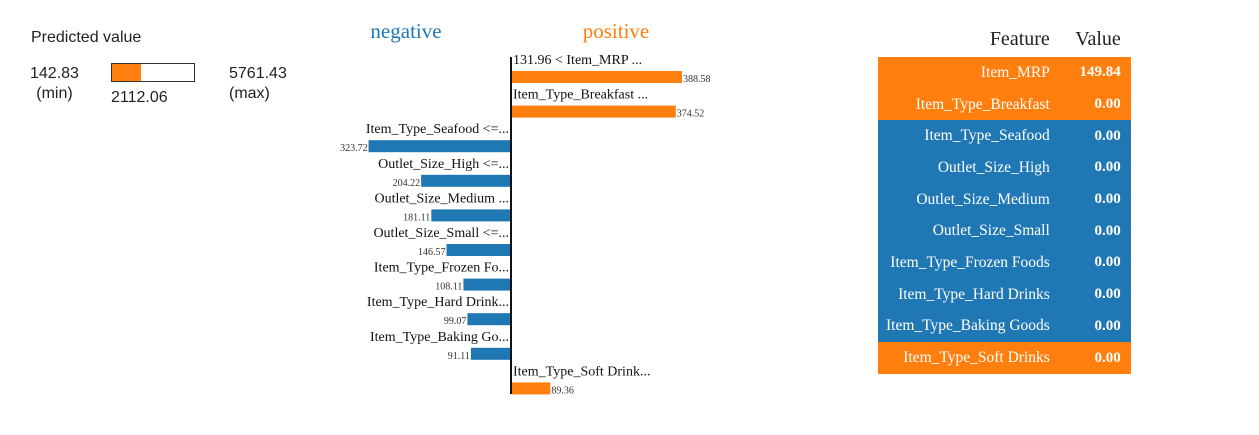  What do you see at coordinates (459, 356) in the screenshot?
I see `bar-value-label: 91.11` at bounding box center [459, 356].